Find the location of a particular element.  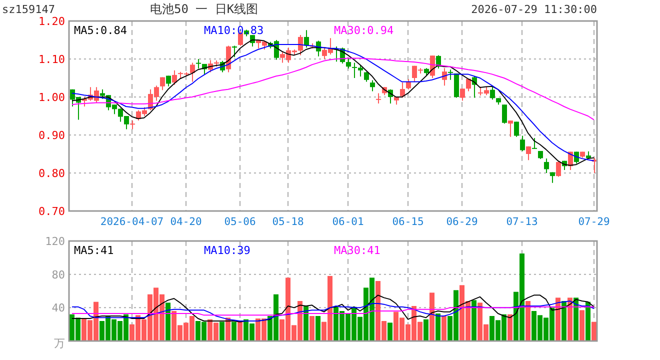

x-tick-label: 04-20 is located at coordinates (186, 222).